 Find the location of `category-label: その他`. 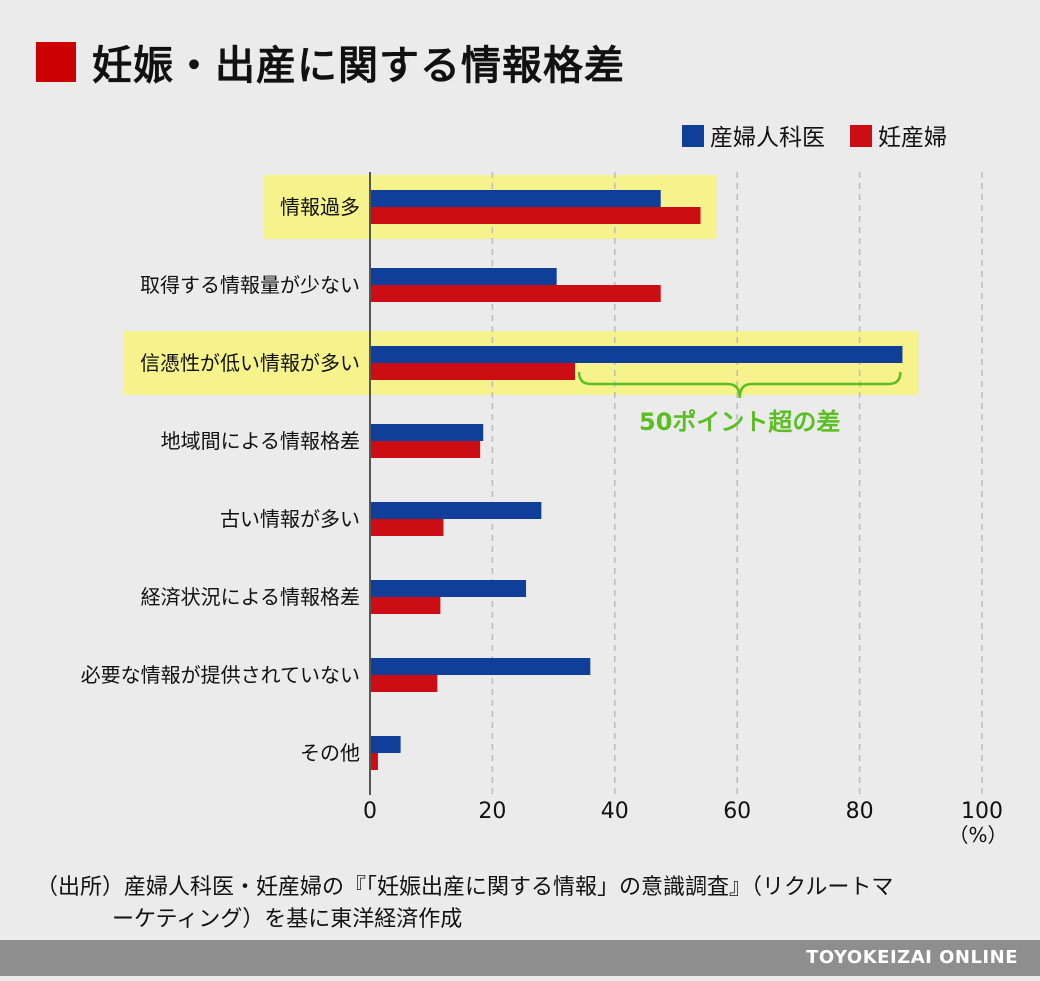

category-label: その他 is located at coordinates (330, 753).